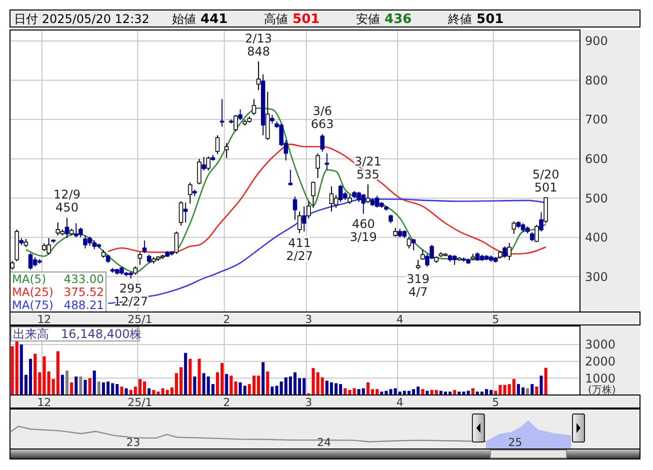 The height and width of the screenshot is (470, 653). What do you see at coordinates (258, 44) in the screenshot?
I see `annotation: 2/13 848` at bounding box center [258, 44].